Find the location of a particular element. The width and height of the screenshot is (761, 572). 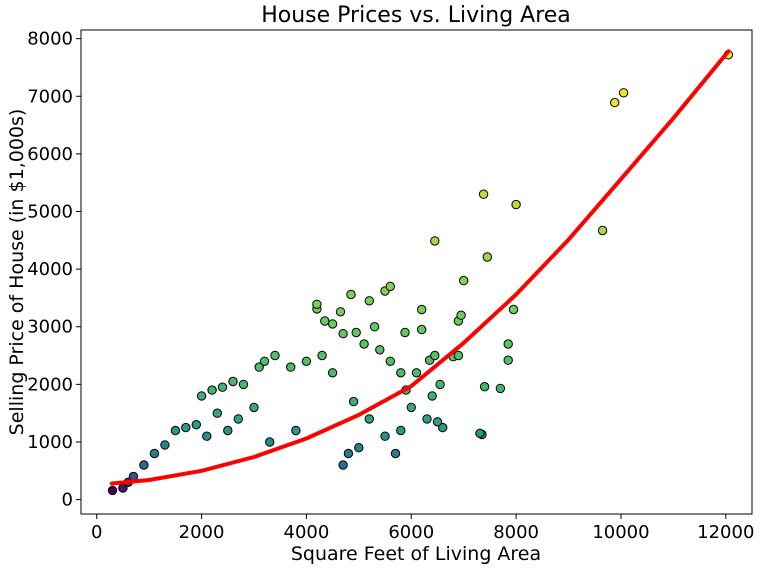

x-tick-label: 2000 is located at coordinates (202, 532).